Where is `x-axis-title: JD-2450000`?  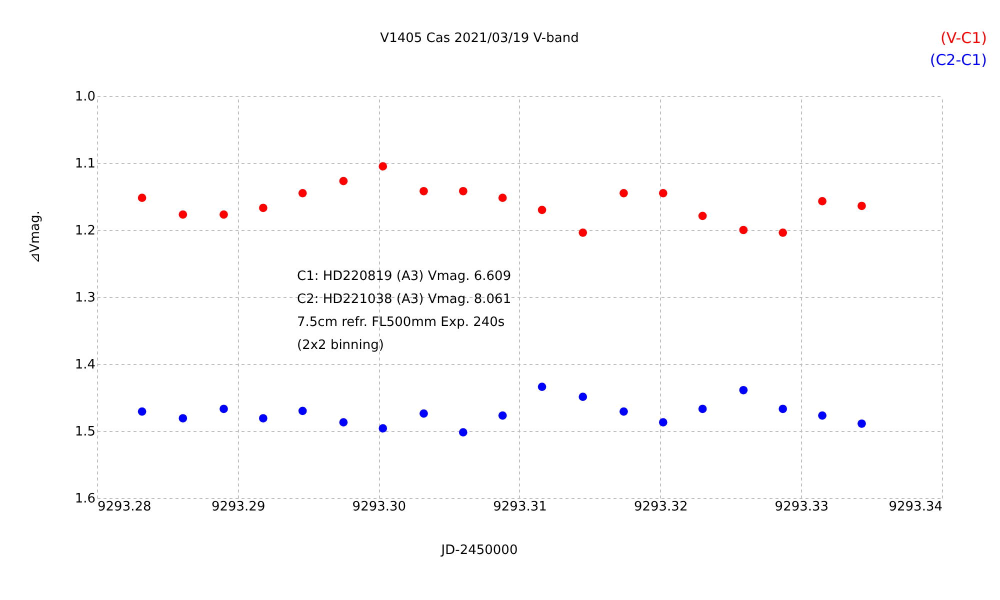 x-axis-title: JD-2450000 is located at coordinates (479, 550).